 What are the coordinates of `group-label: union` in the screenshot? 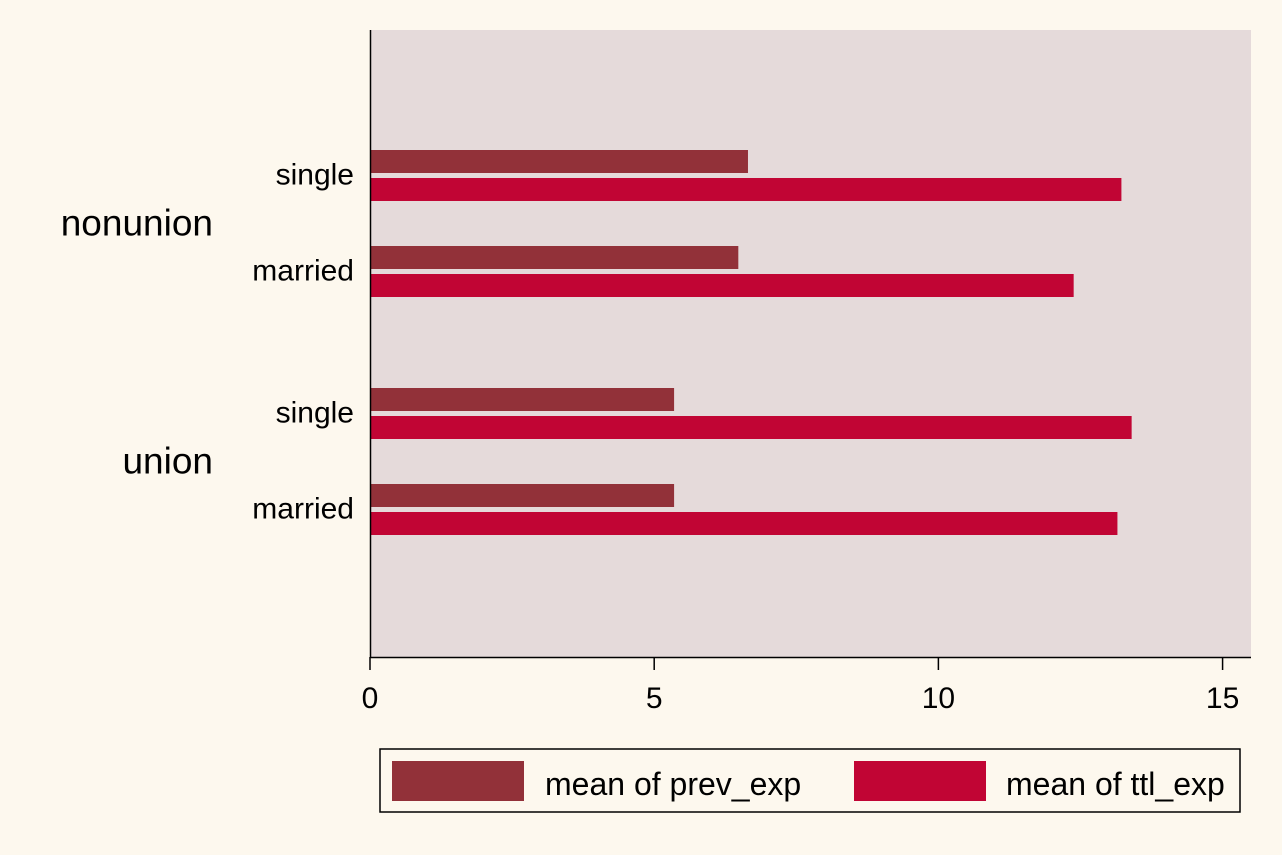 It's located at (167, 461).